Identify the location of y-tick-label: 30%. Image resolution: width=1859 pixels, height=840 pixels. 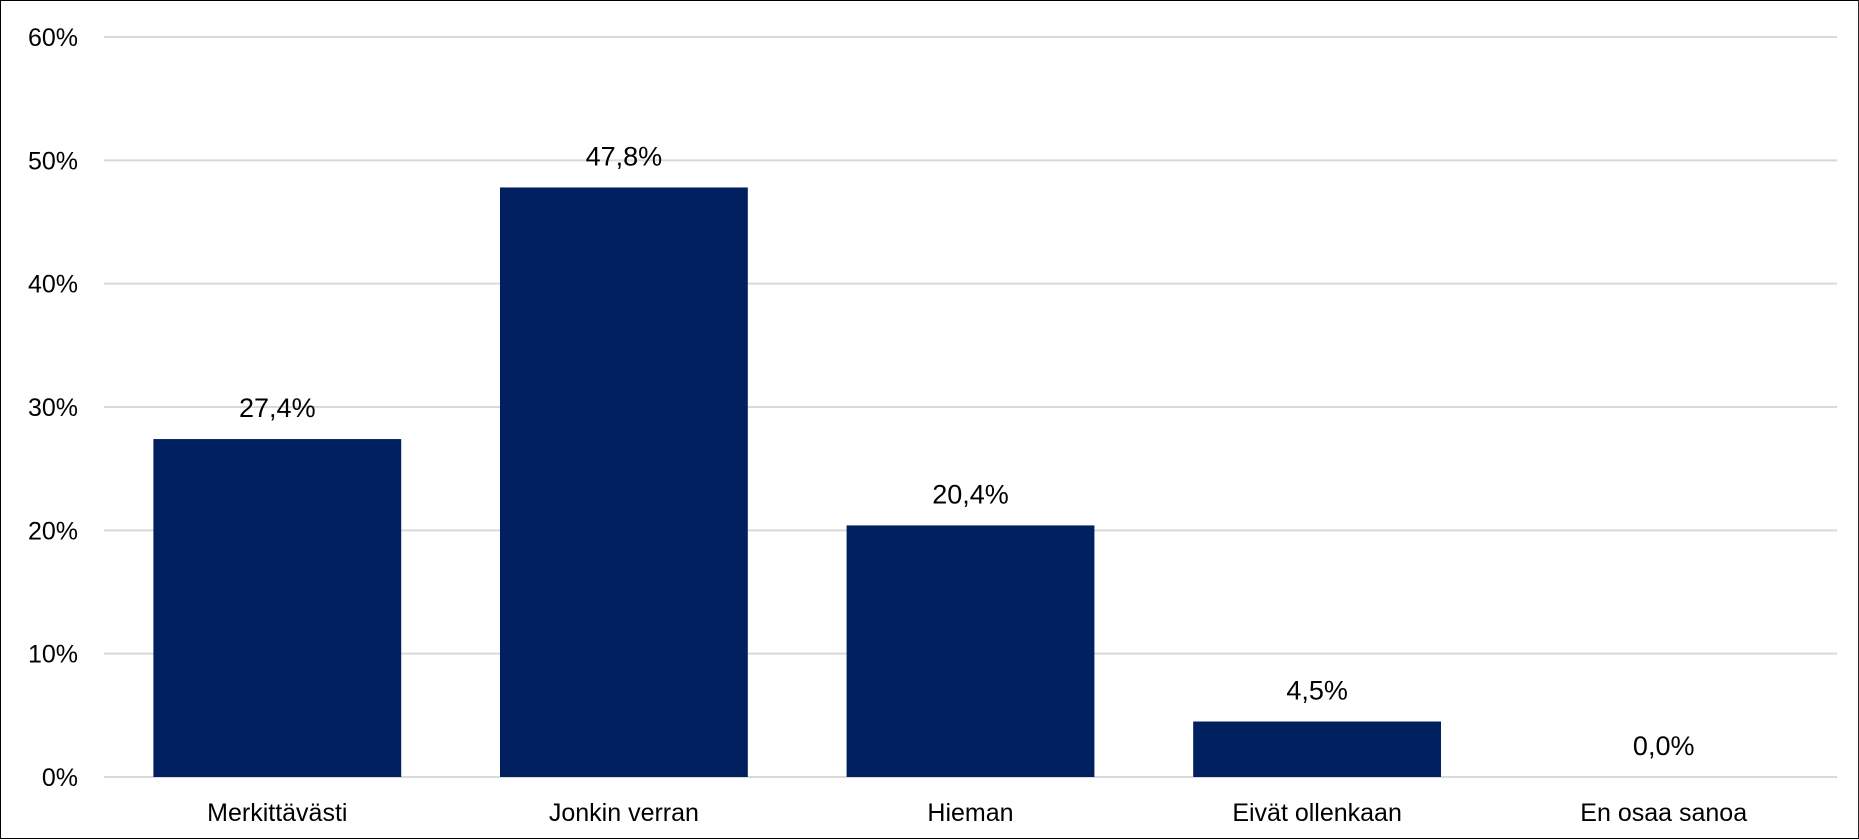
(53, 408).